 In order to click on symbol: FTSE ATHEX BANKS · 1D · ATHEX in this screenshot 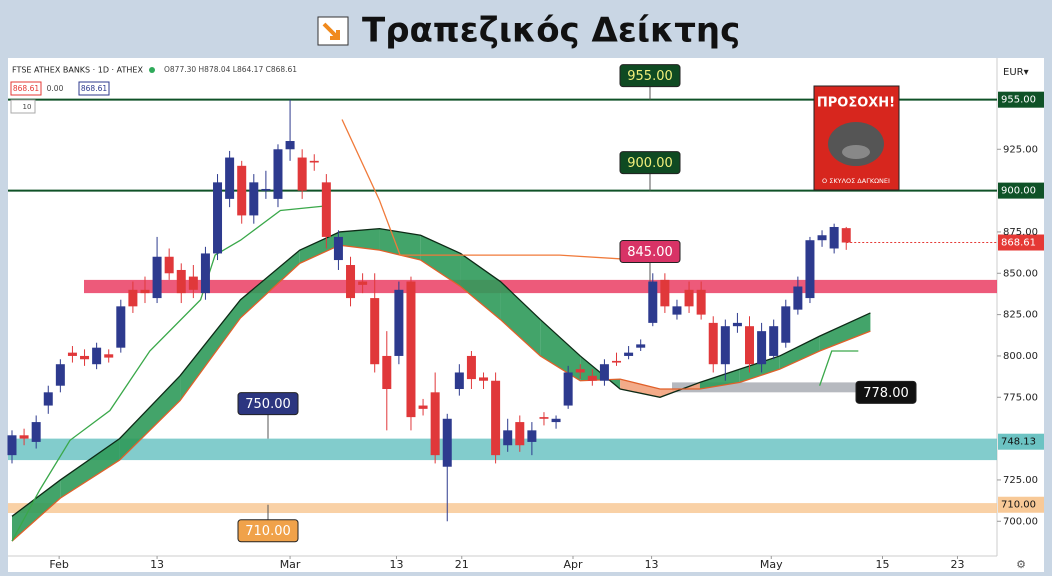, I will do `click(77, 70)`.